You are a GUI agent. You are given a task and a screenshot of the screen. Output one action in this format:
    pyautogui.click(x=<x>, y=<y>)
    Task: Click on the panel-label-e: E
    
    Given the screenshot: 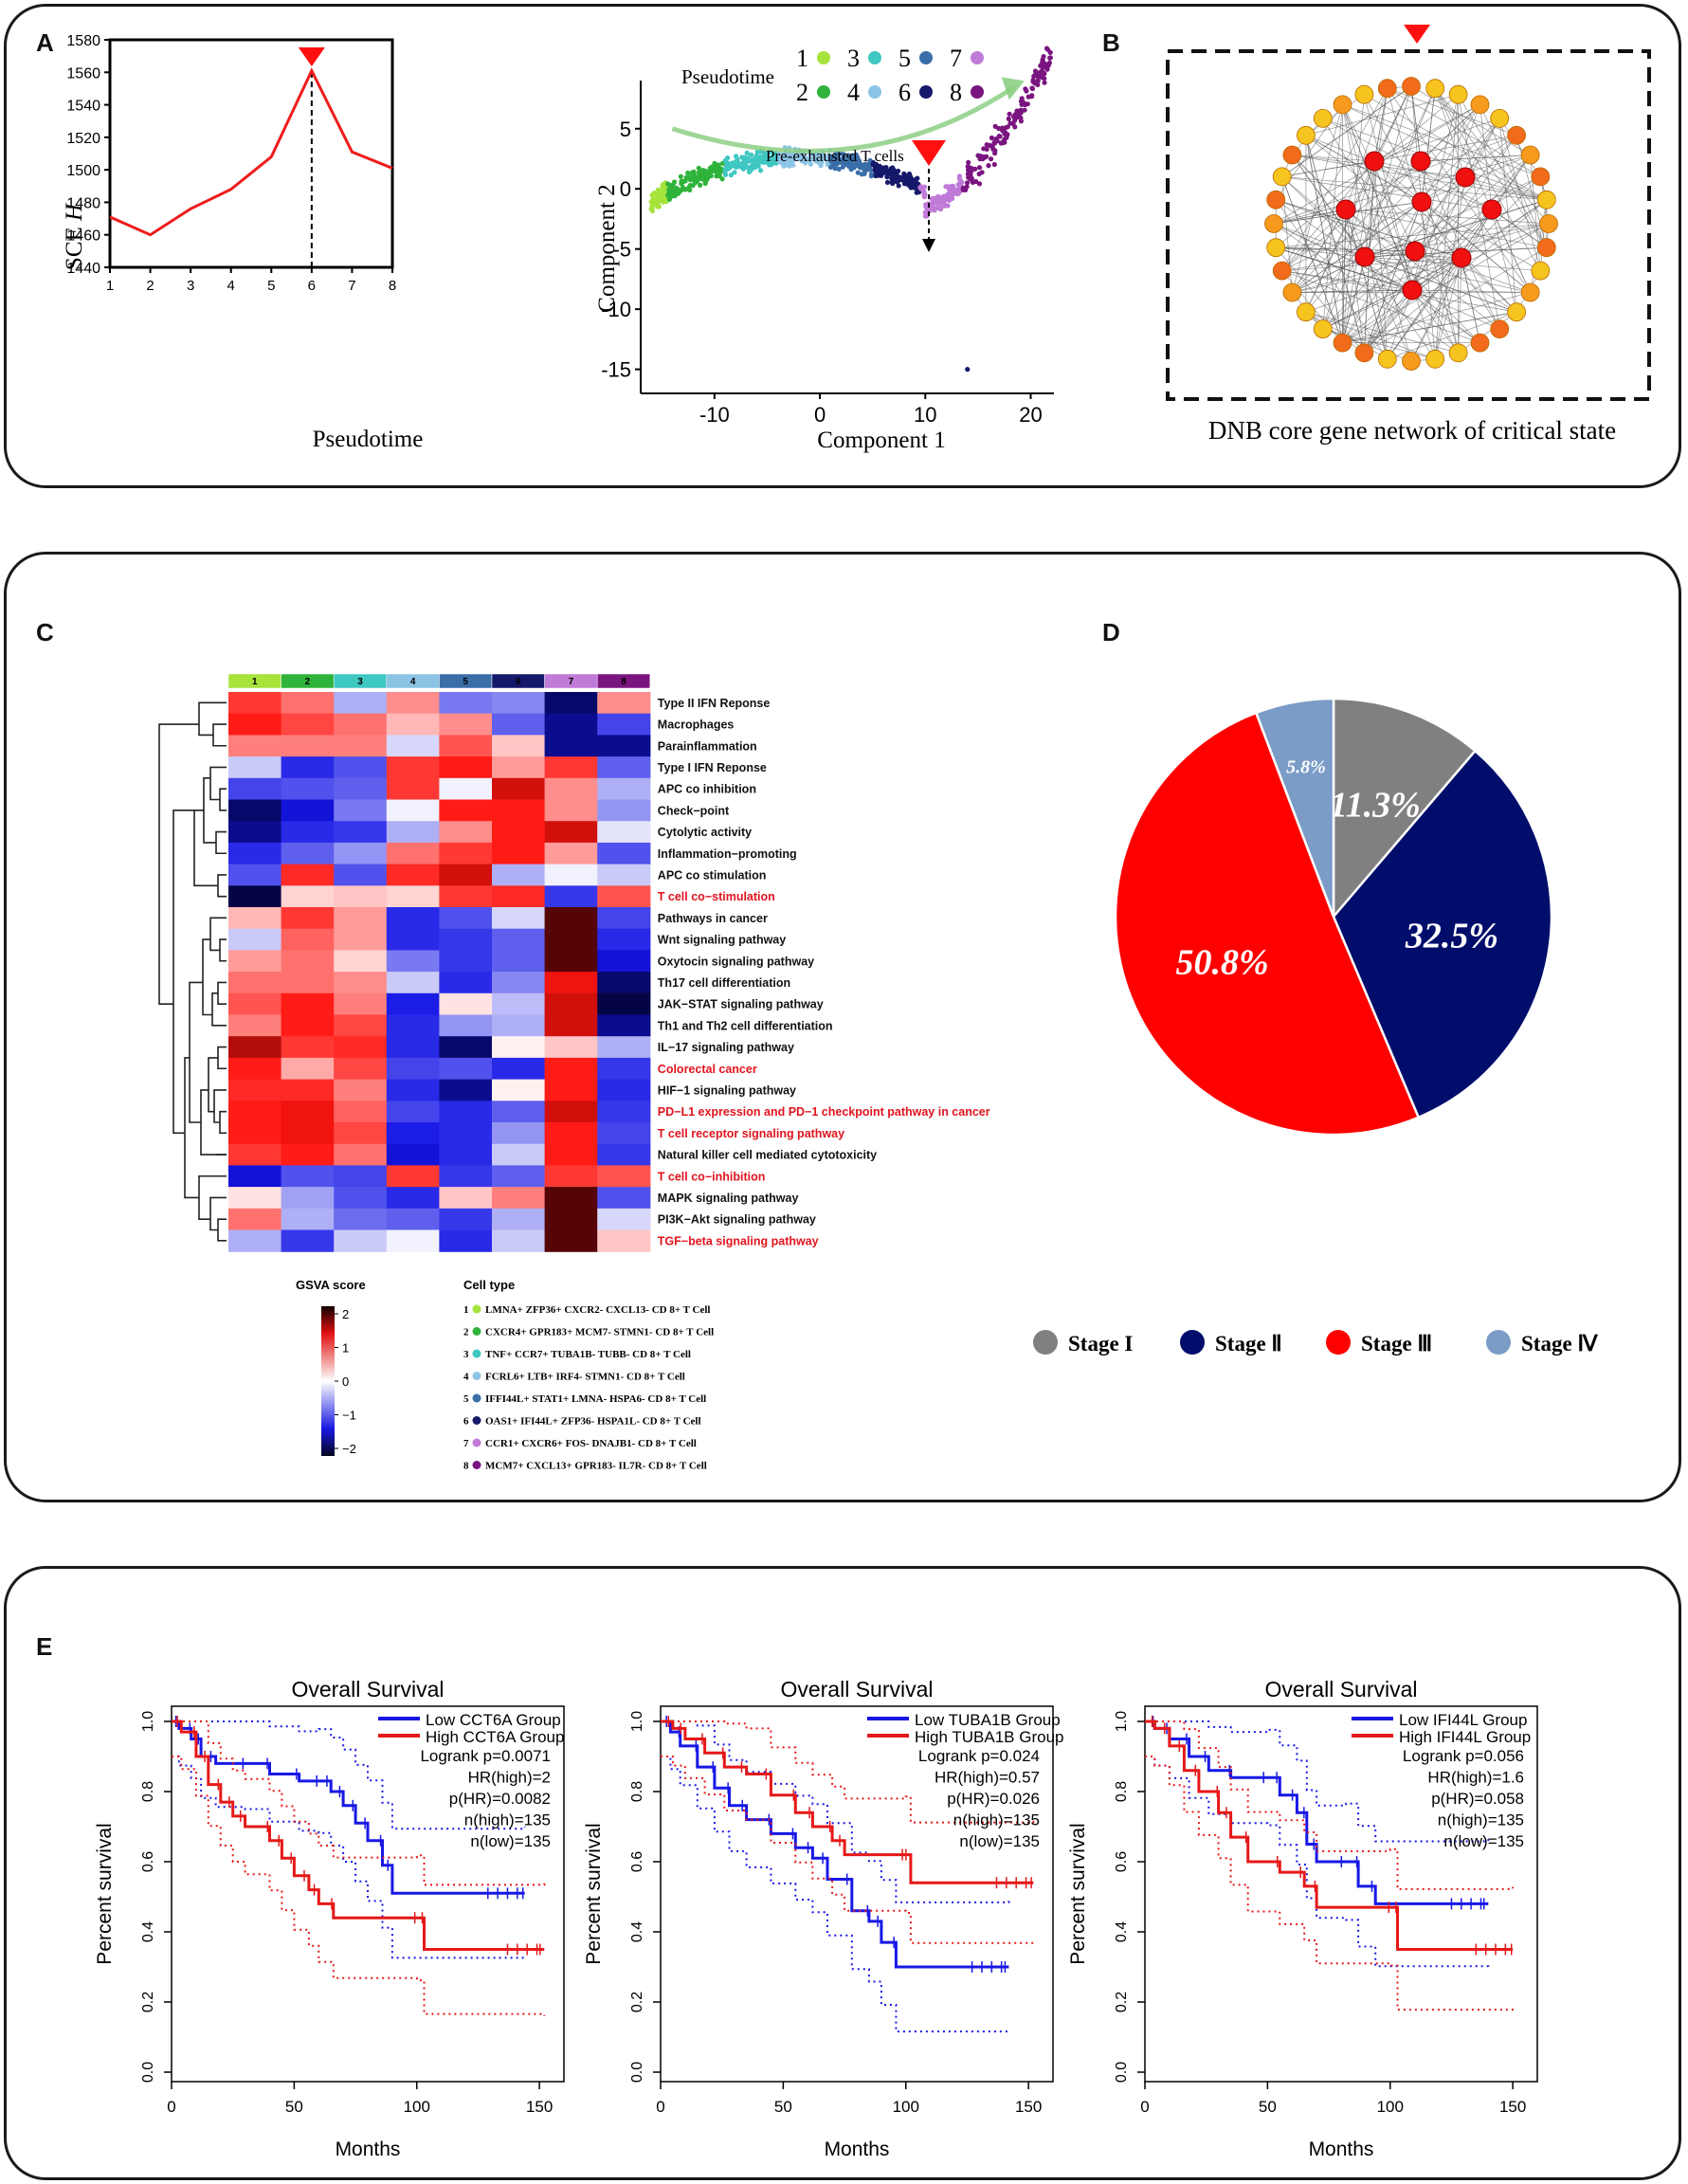 What is the action you would take?
    pyautogui.click(x=44, y=1646)
    